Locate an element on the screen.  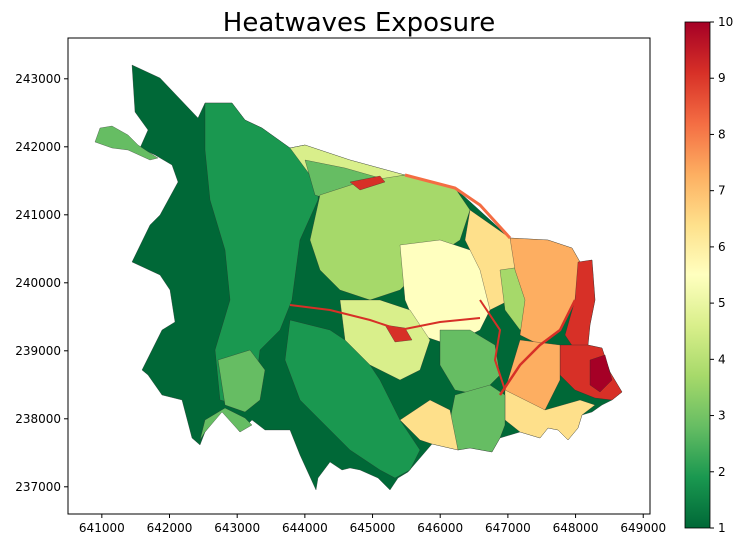
x-tick-label: 645000 is located at coordinates (373, 528).